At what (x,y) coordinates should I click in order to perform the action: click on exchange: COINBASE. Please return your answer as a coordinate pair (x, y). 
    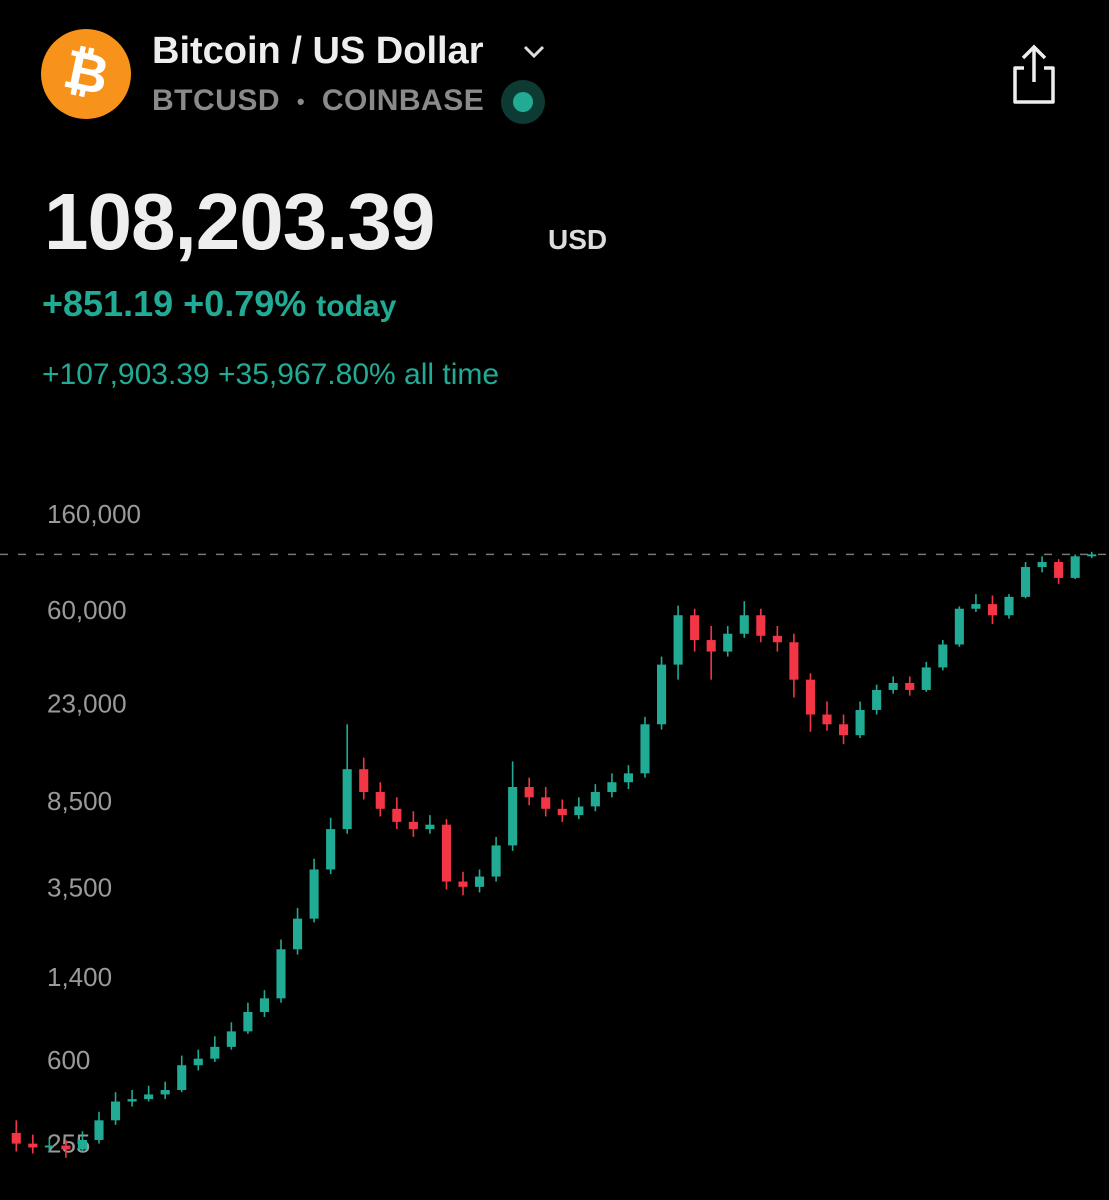
    Looking at the image, I should click on (403, 100).